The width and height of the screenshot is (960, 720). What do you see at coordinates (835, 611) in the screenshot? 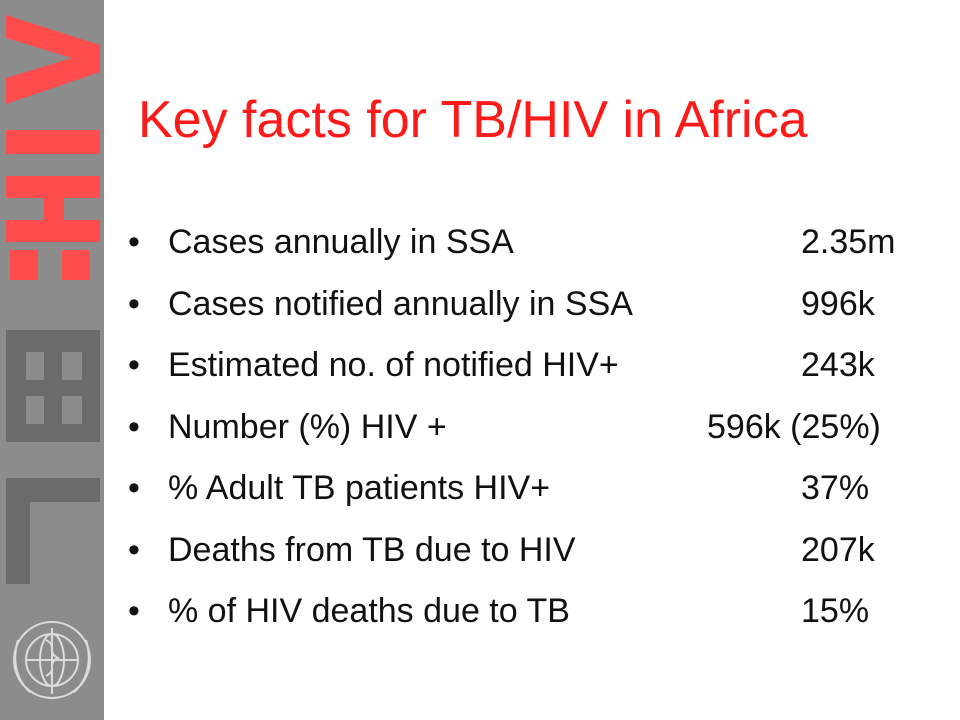
I see `fact-value: 15%` at bounding box center [835, 611].